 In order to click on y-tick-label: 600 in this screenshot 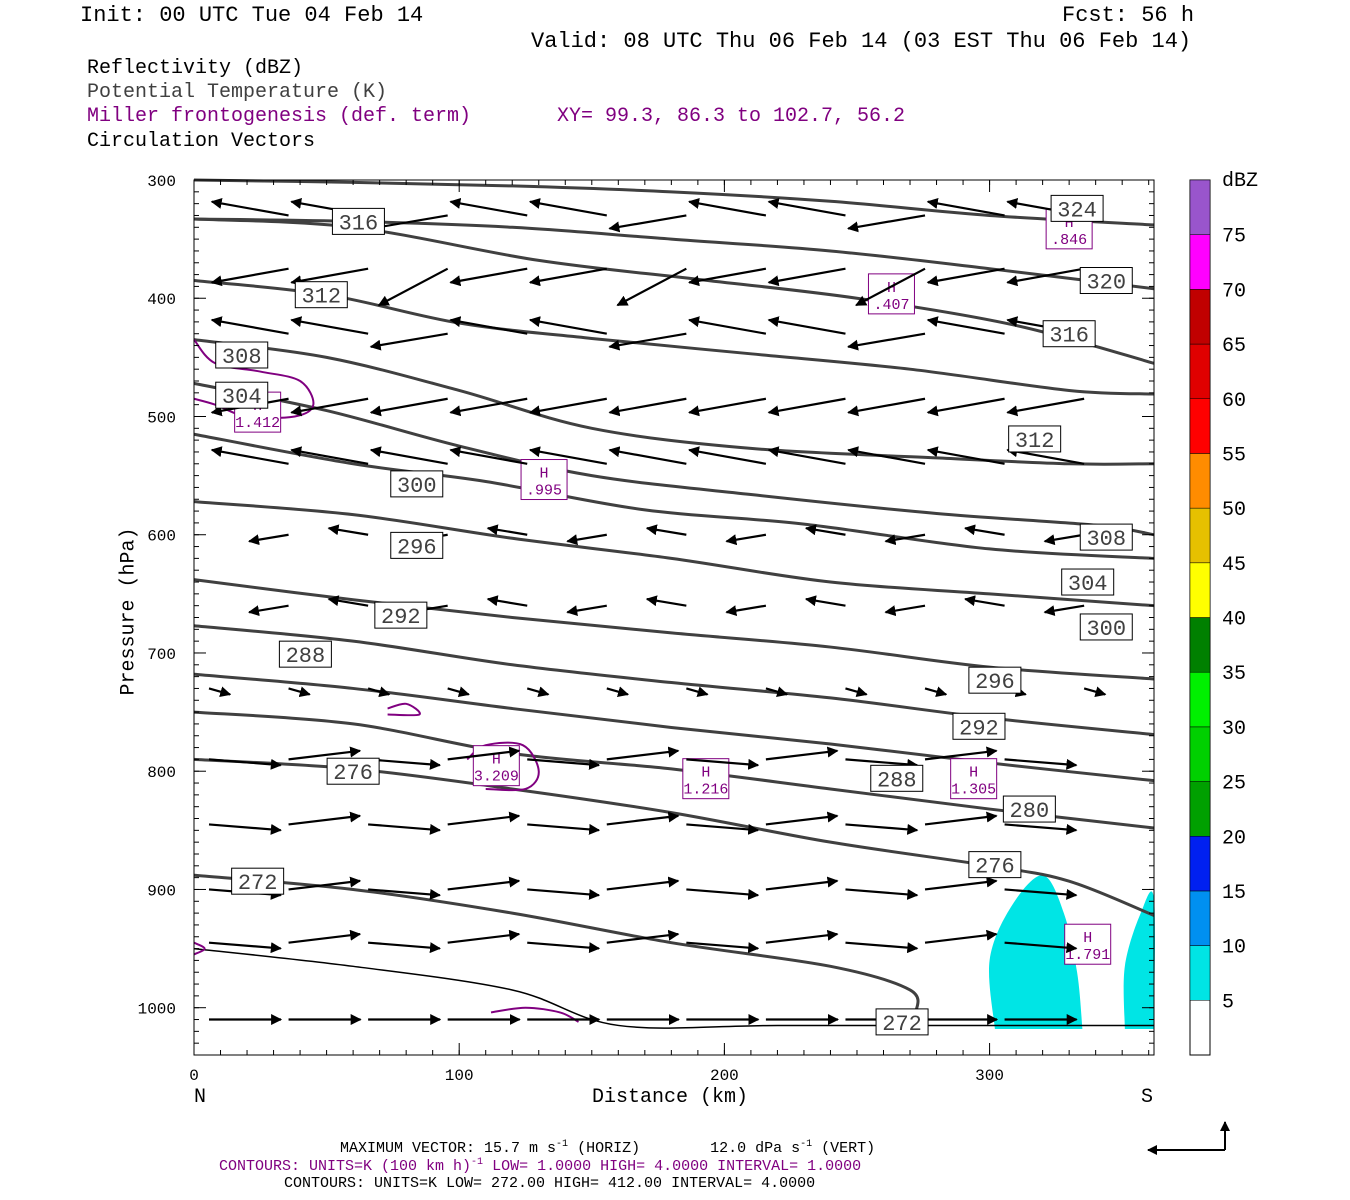, I will do `click(161, 537)`.